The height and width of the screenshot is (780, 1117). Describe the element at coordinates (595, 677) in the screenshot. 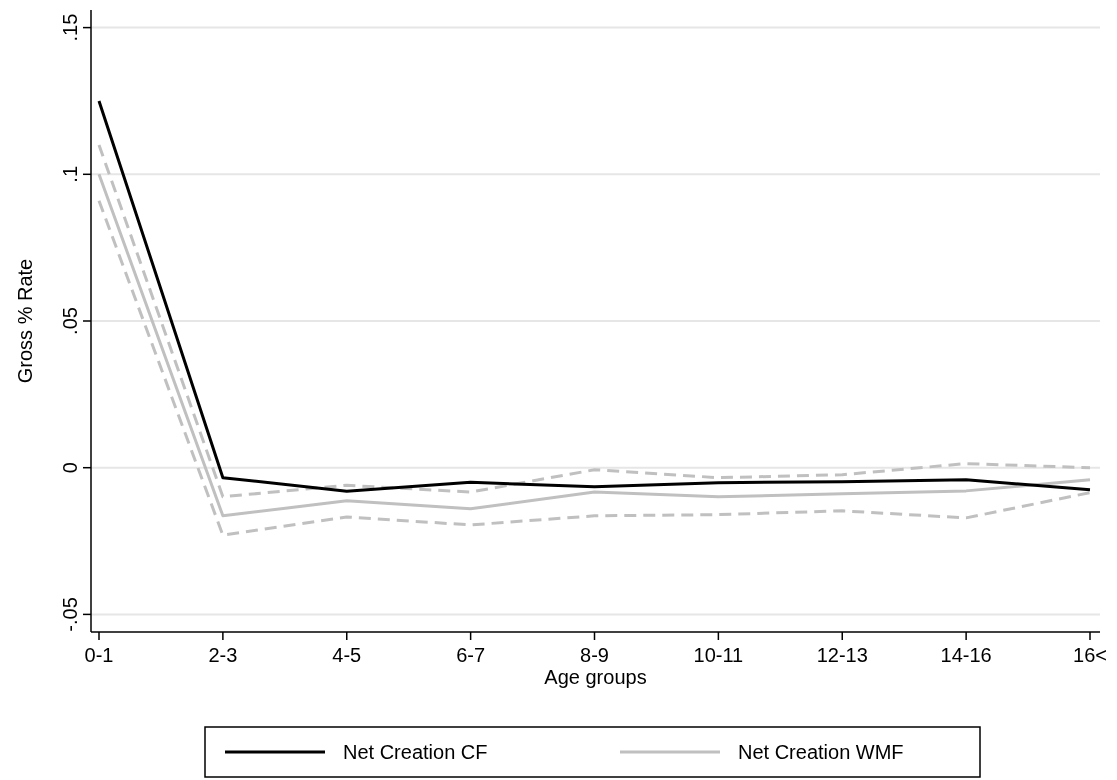

I see `x-axis-title: Age groups` at that location.